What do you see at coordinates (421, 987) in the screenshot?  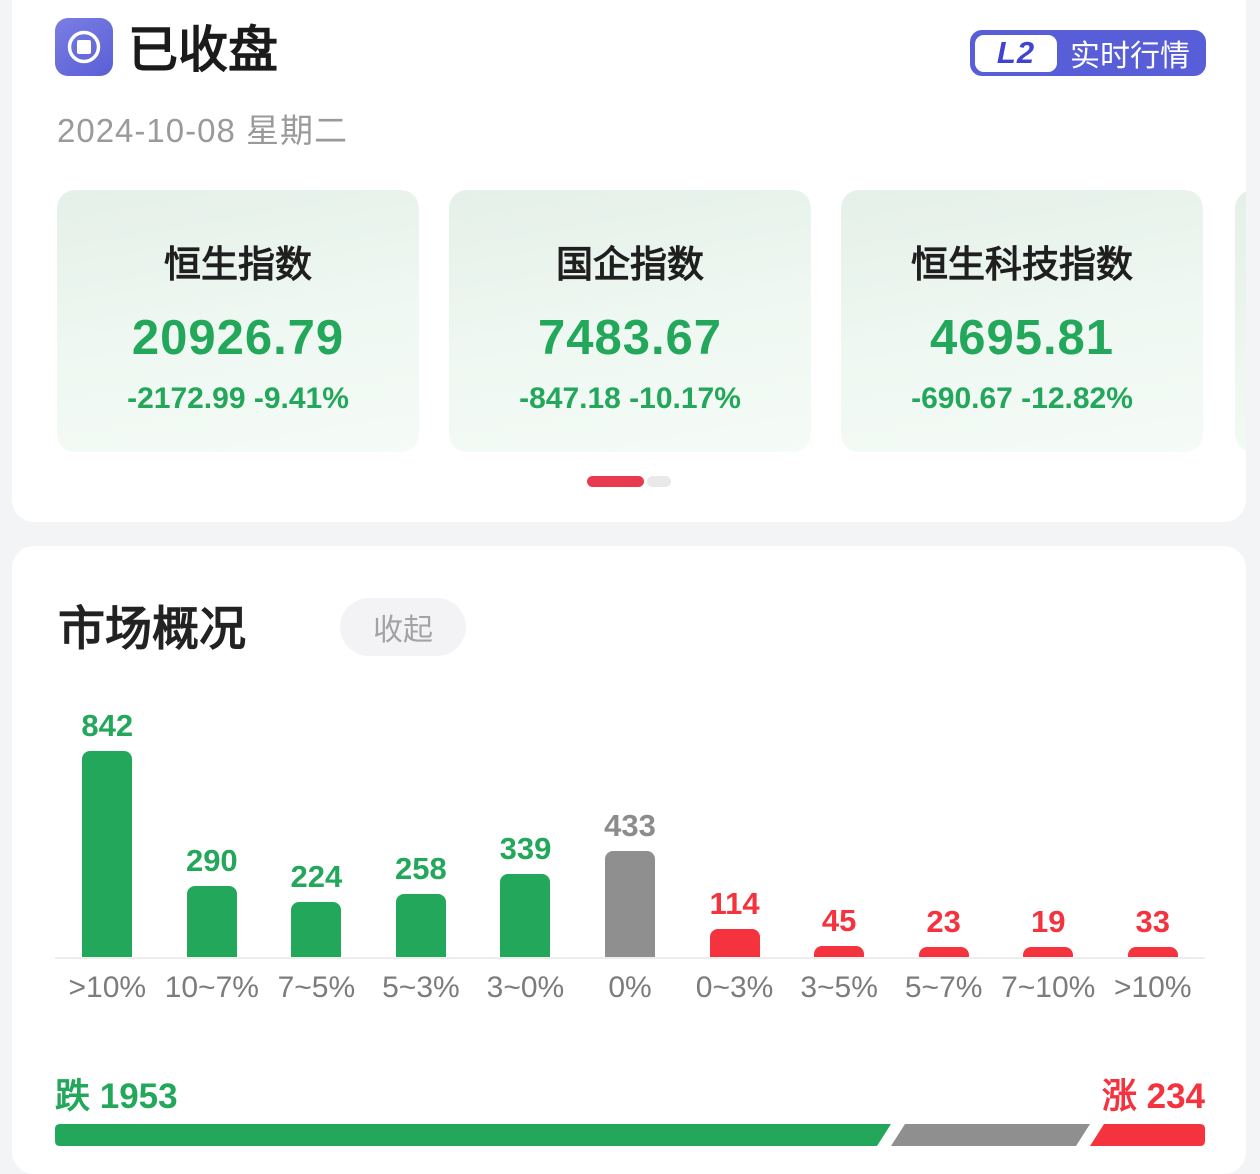 I see `axis-label: 5~3%` at bounding box center [421, 987].